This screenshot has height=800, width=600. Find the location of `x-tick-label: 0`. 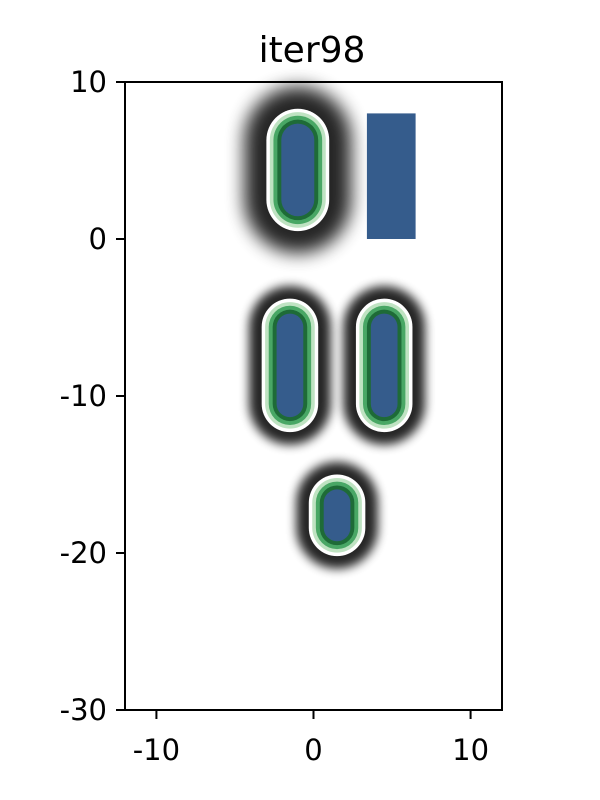

x-tick-label: 0 is located at coordinates (313, 750).